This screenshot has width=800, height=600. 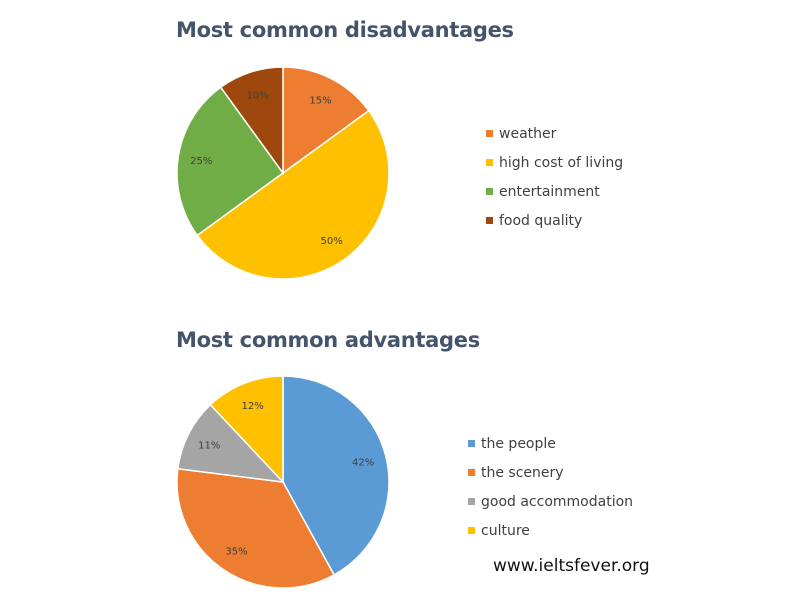 I want to click on disadvantages-pie: 15% 50% 25% 10%, so click(x=283, y=173).